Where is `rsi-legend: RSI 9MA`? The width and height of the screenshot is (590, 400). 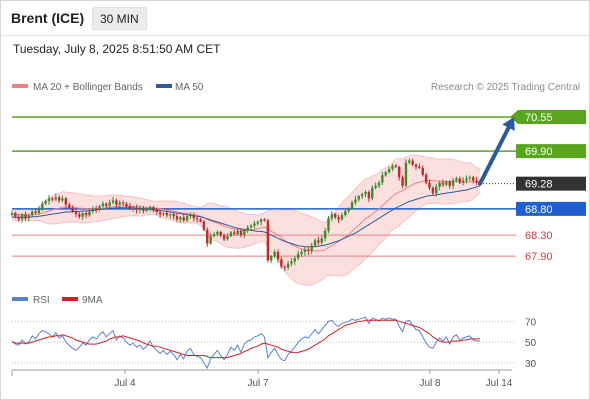 rsi-legend: RSI 9MA is located at coordinates (57, 300).